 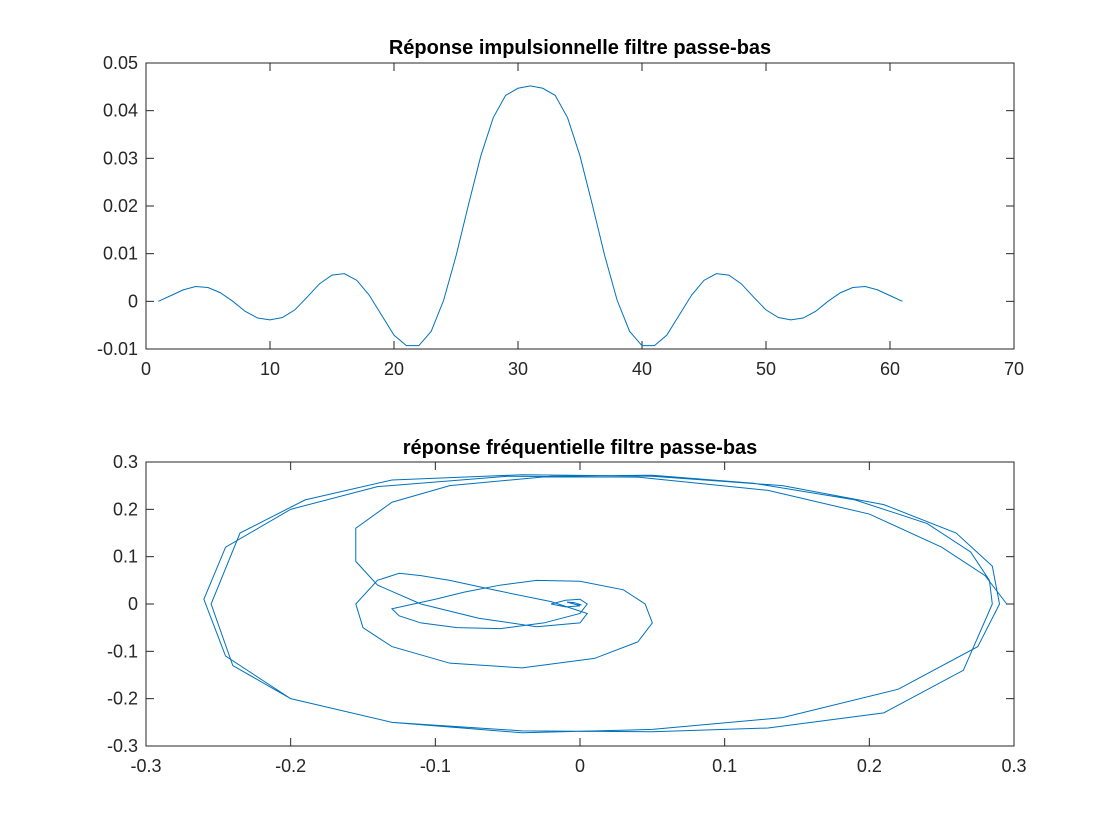 I want to click on impulse-xtick-label: 0, so click(x=146, y=369).